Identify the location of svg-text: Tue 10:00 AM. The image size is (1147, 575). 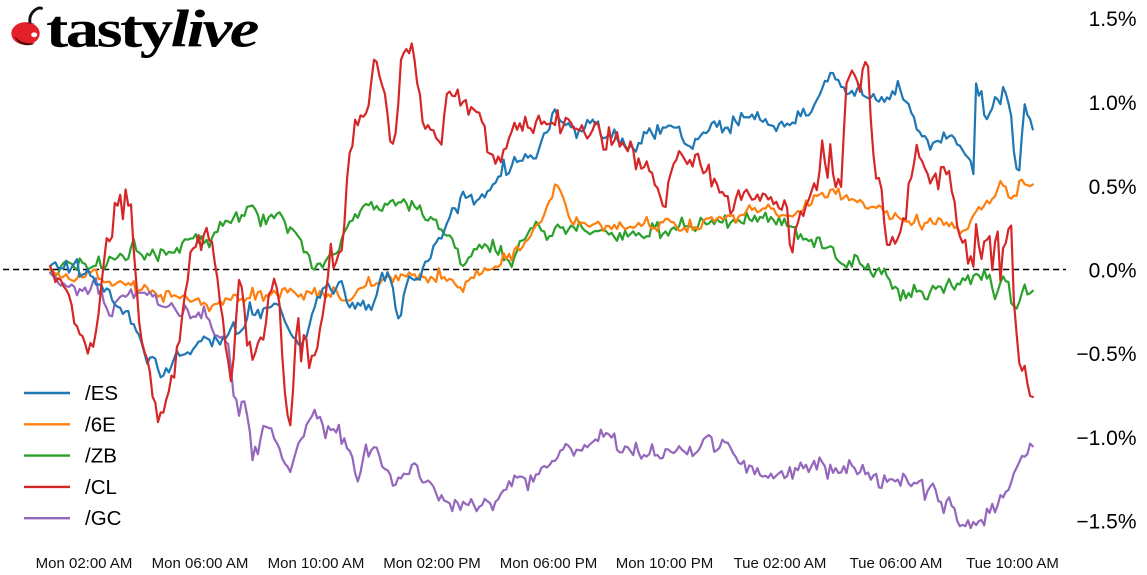
(1012, 563).